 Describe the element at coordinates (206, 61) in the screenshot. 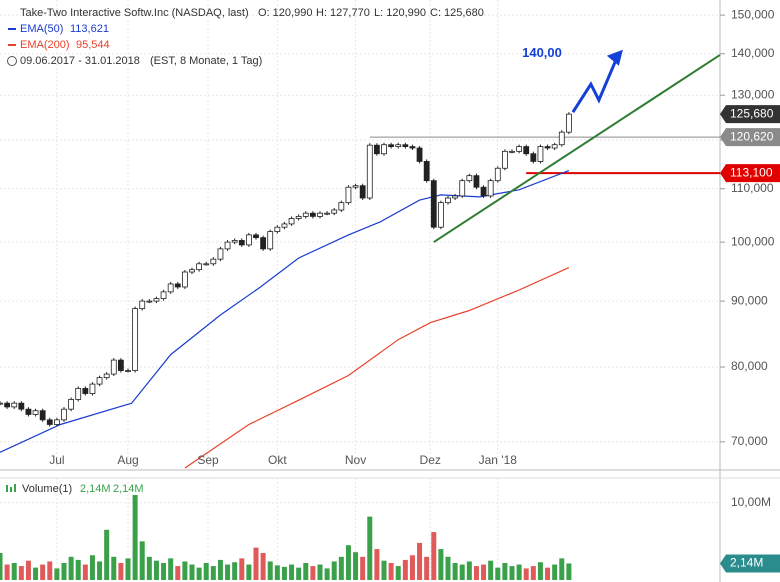

I see `range-info: (EST, 8 Monate, 1 Tag)` at that location.